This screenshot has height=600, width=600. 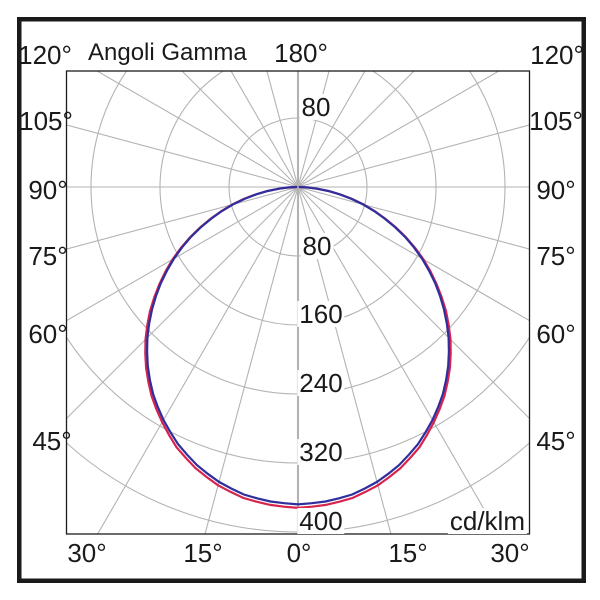 What do you see at coordinates (556, 441) in the screenshot?
I see `angle-label-right: 45°` at bounding box center [556, 441].